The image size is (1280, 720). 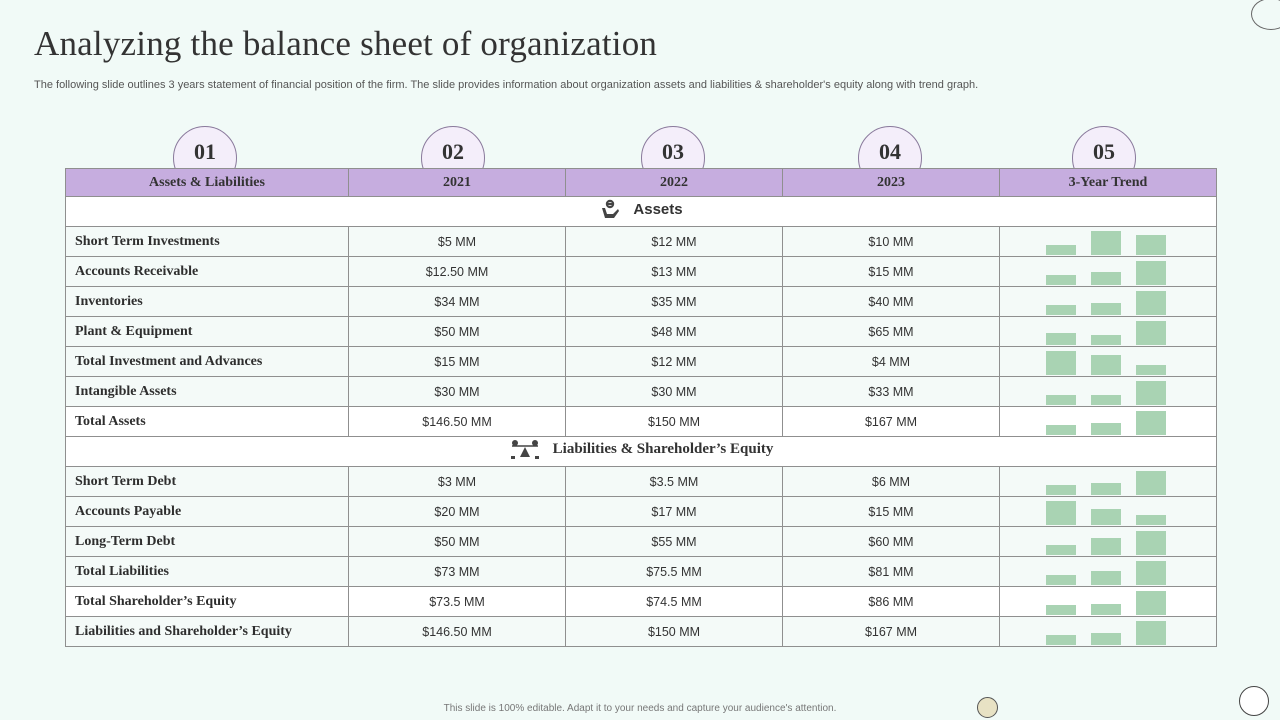 What do you see at coordinates (987, 707) in the screenshot?
I see `decorative-circle-beige` at bounding box center [987, 707].